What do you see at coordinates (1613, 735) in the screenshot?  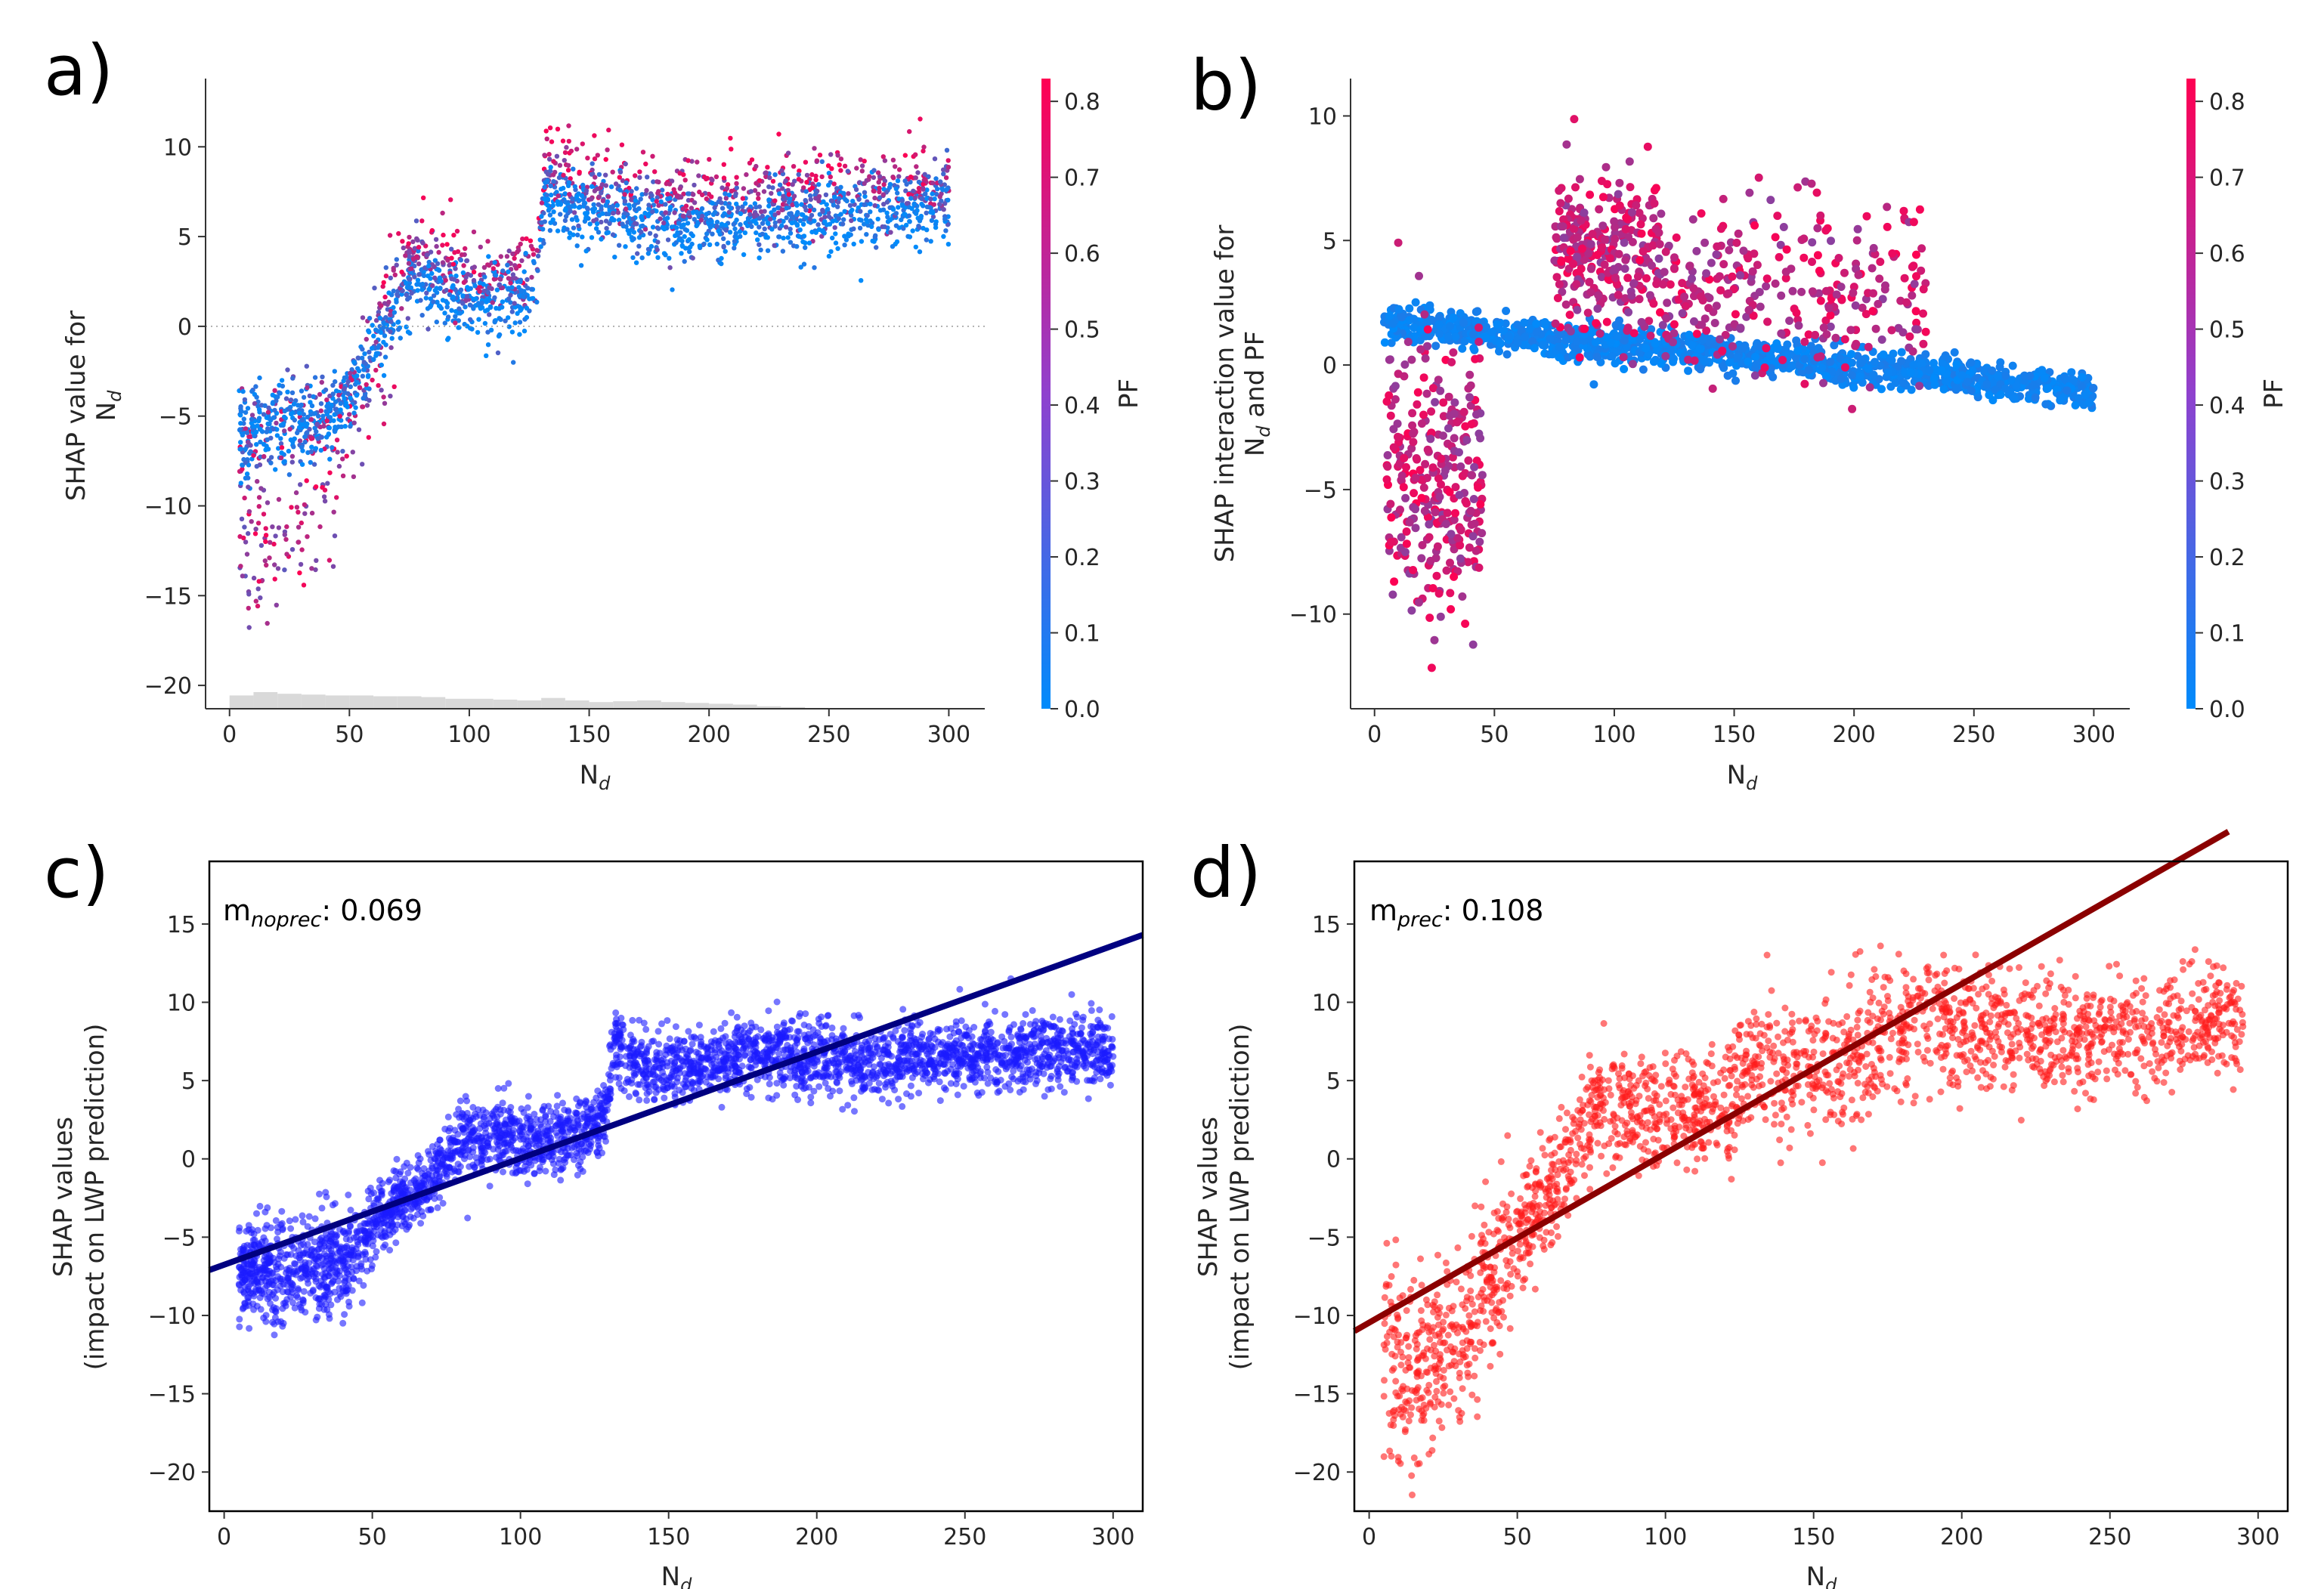 I see `b-x-tick-label: 100` at bounding box center [1613, 735].